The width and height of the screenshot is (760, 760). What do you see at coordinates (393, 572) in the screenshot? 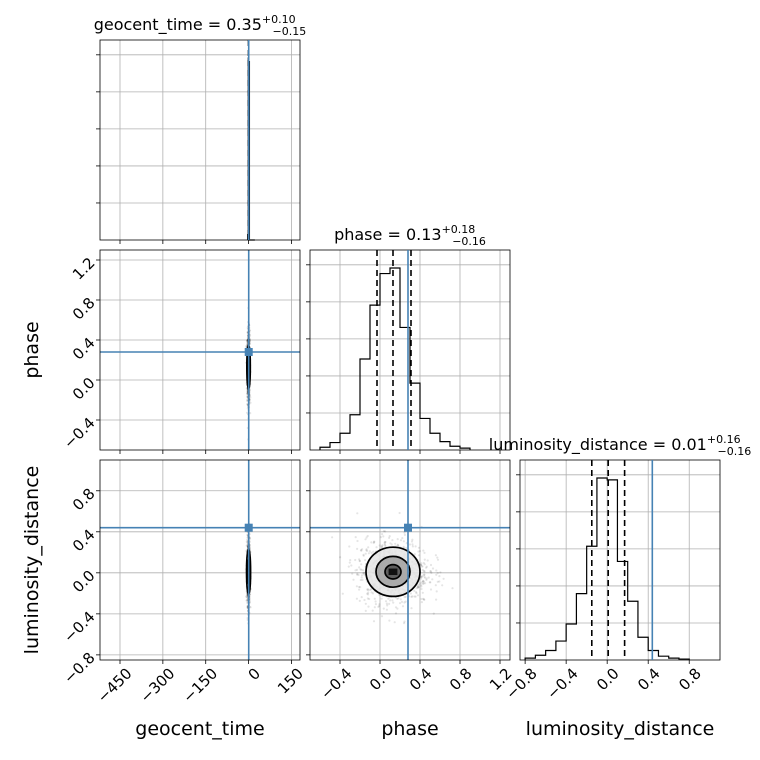
I see `contour-line` at bounding box center [393, 572].